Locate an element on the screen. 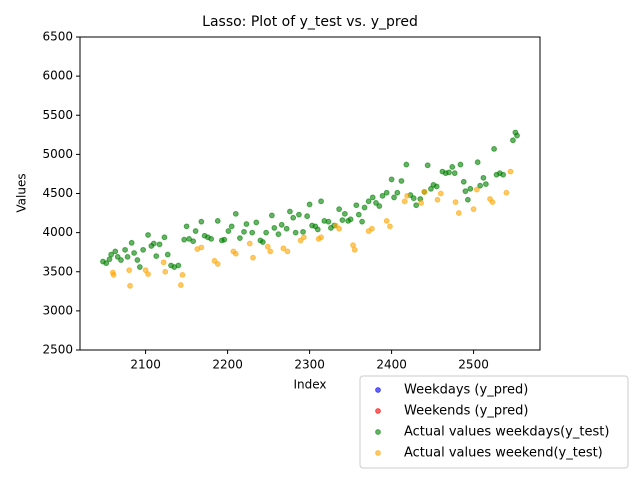 The height and width of the screenshot is (480, 640). x-tick-label: 2500 is located at coordinates (473, 365).